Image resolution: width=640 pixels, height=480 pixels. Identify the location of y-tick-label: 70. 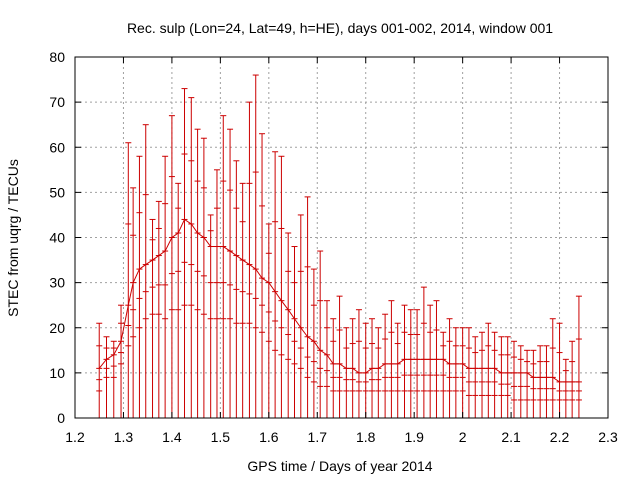
(57, 102).